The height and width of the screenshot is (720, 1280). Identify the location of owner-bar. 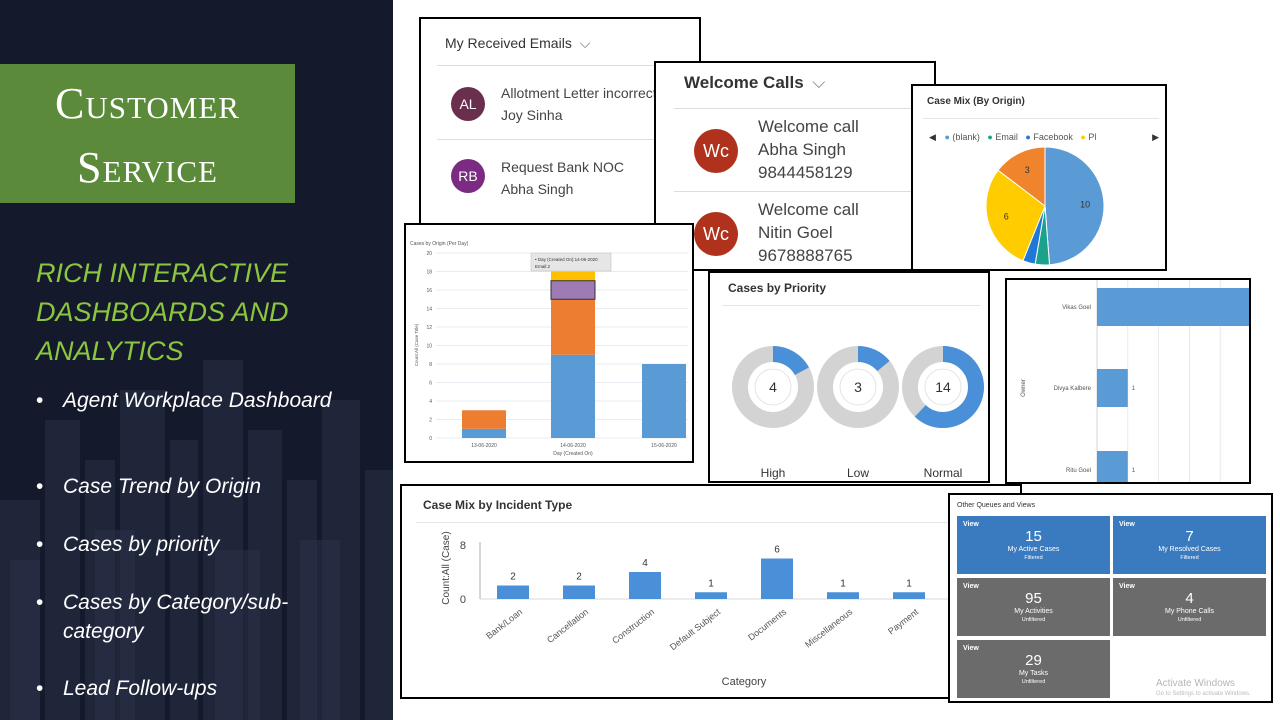
(1112, 466).